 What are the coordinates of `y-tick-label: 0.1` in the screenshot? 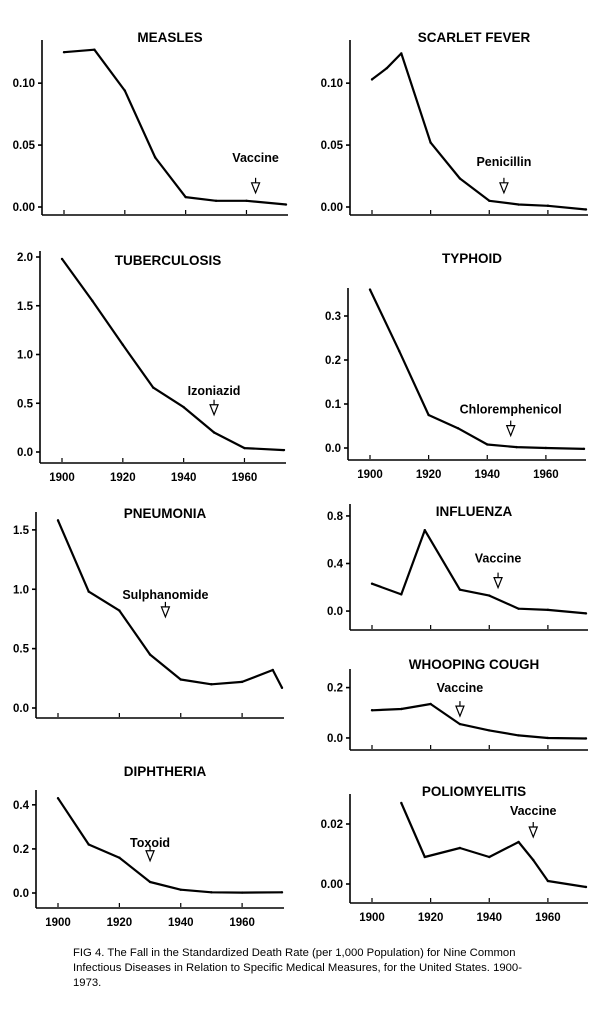 It's located at (333, 405).